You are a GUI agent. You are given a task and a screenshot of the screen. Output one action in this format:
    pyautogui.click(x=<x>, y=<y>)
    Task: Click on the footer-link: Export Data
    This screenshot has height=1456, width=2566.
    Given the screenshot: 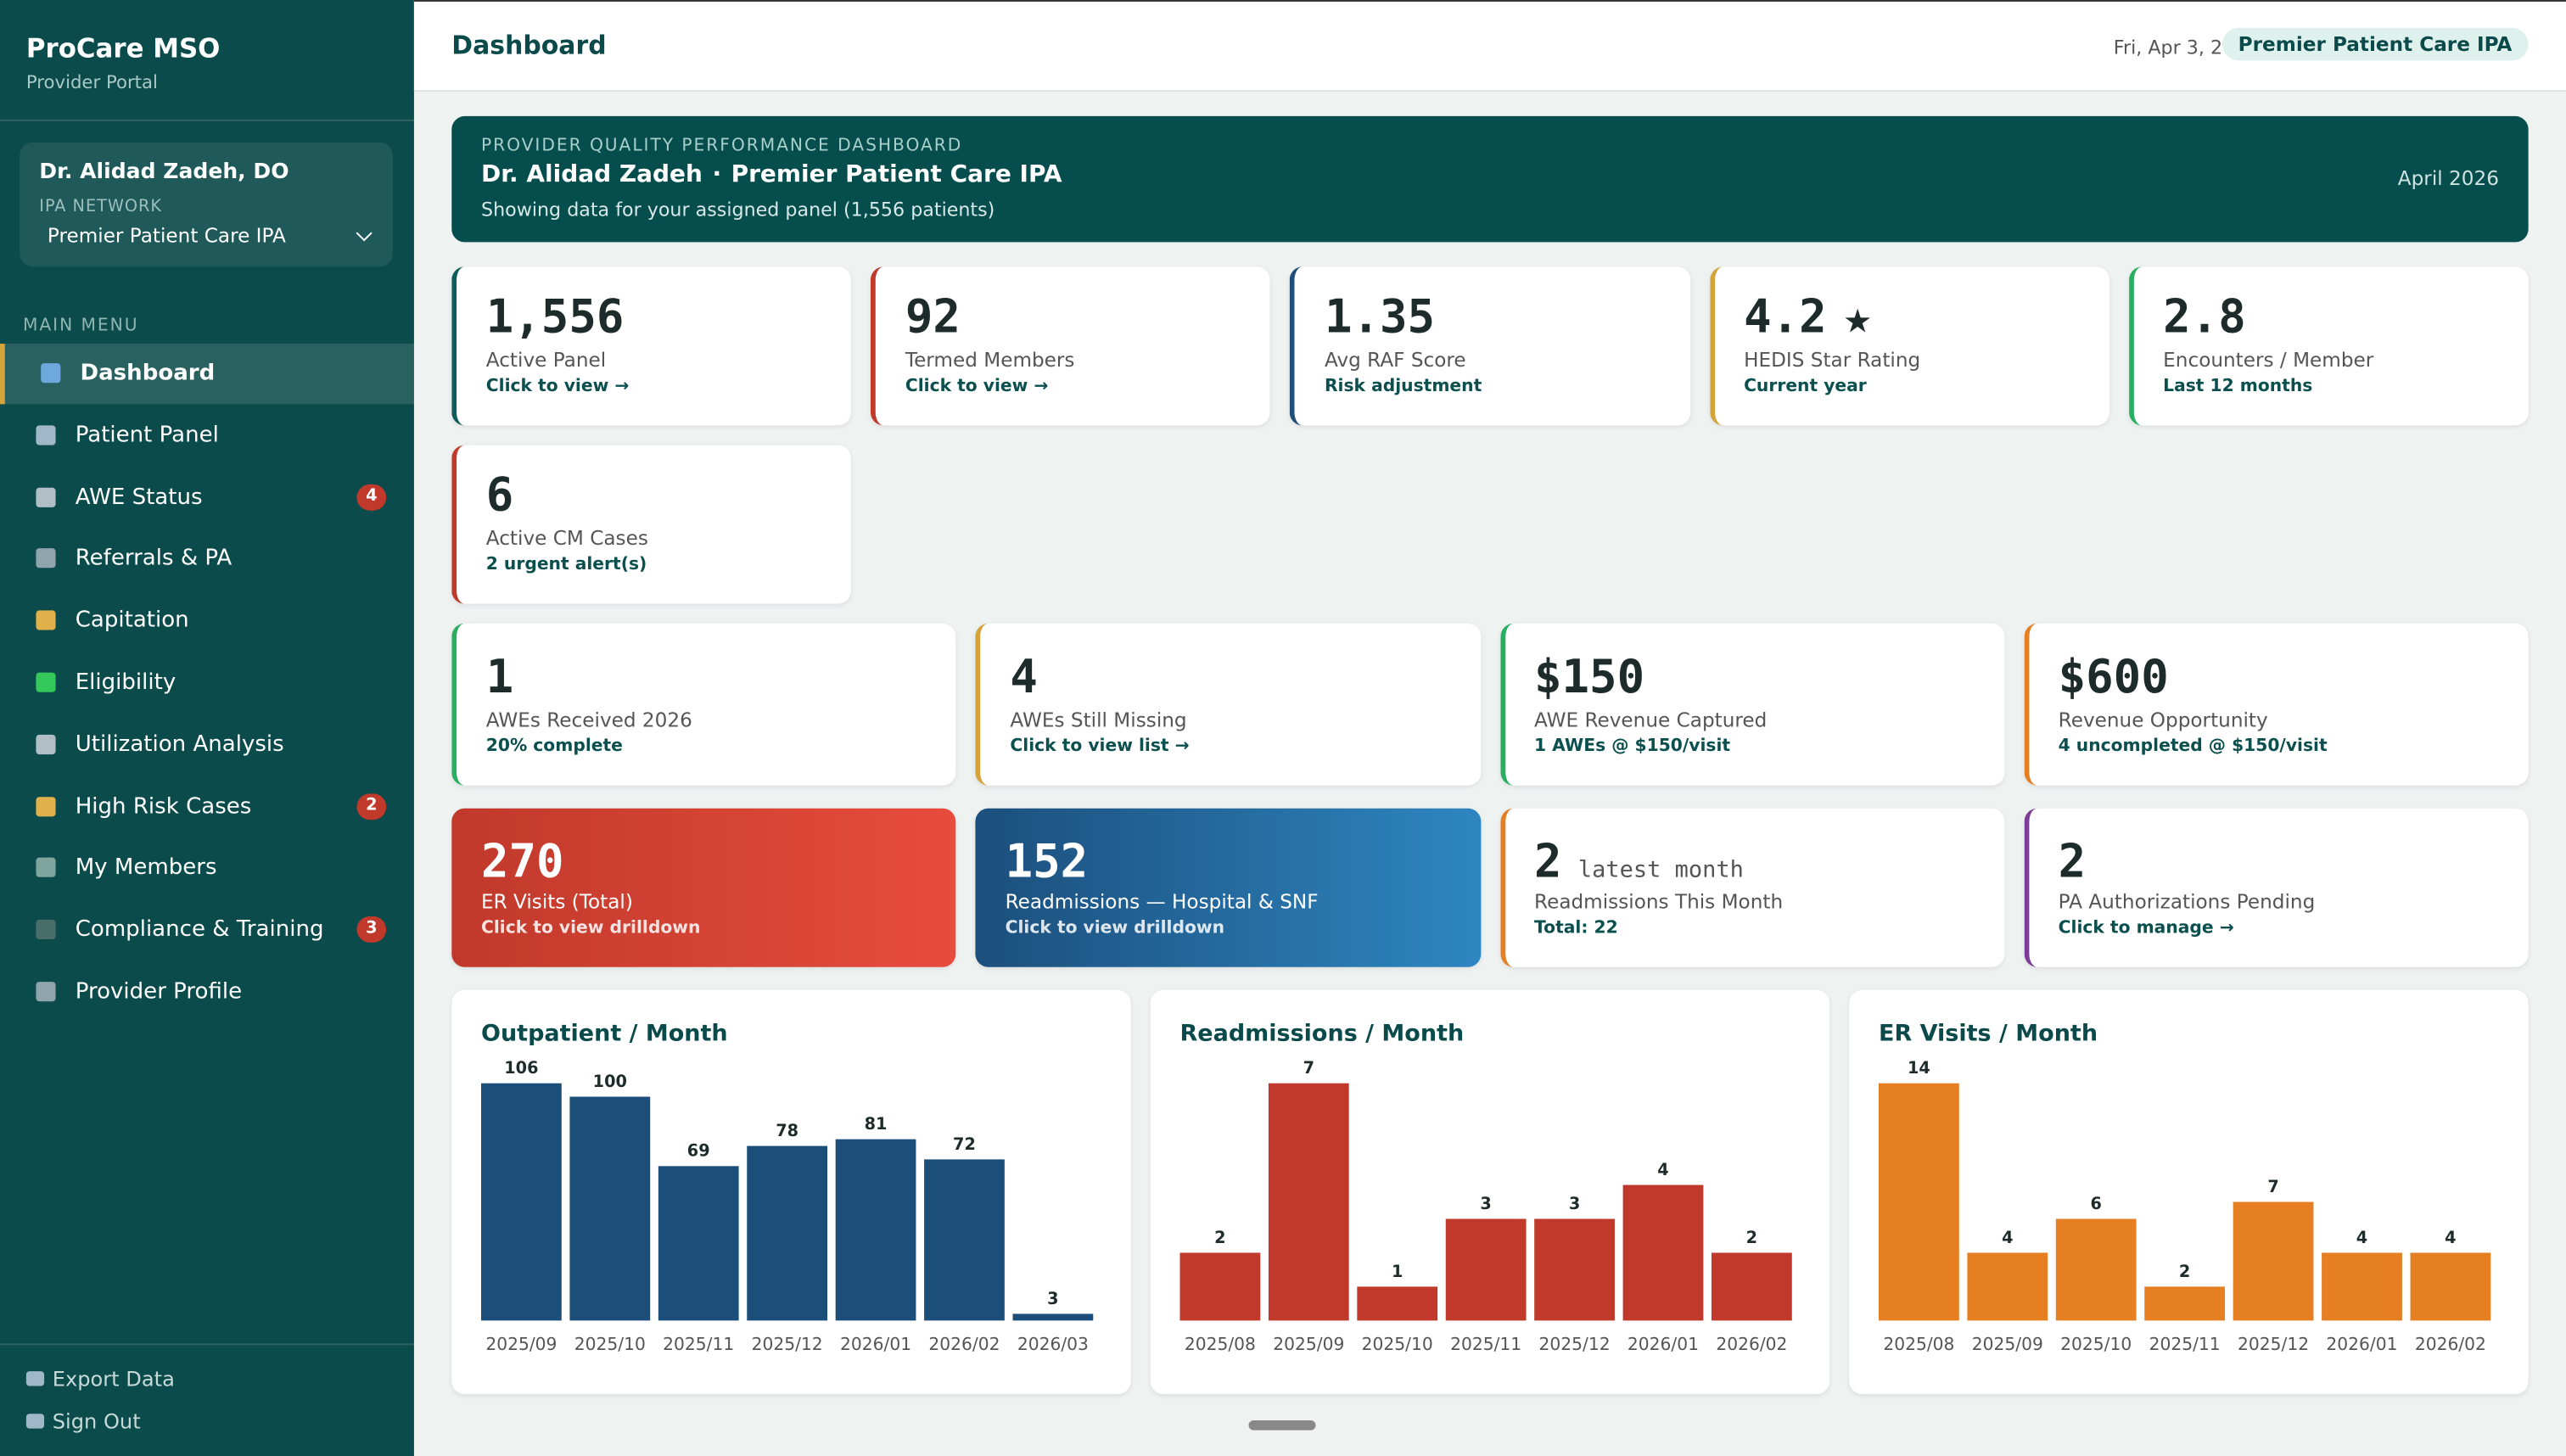 What is the action you would take?
    pyautogui.click(x=189, y=1379)
    